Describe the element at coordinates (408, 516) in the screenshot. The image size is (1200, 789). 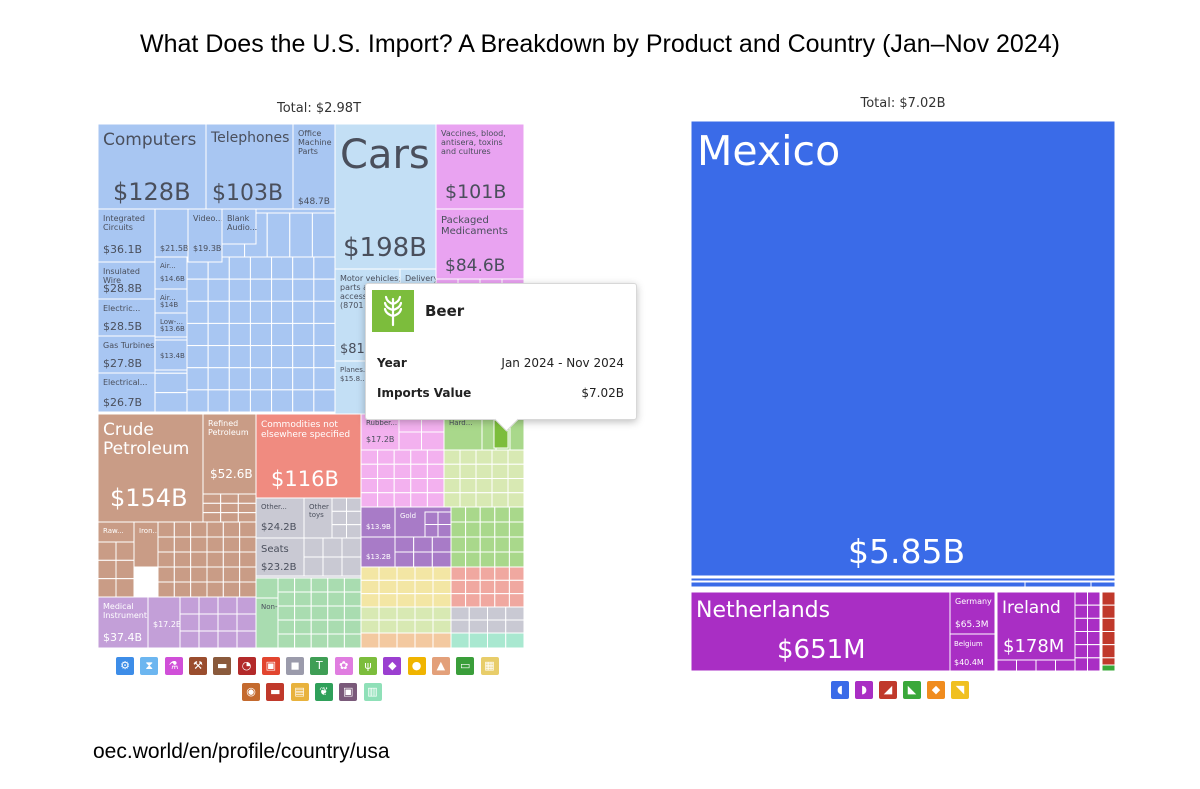
I see `product-name-label: Gold` at that location.